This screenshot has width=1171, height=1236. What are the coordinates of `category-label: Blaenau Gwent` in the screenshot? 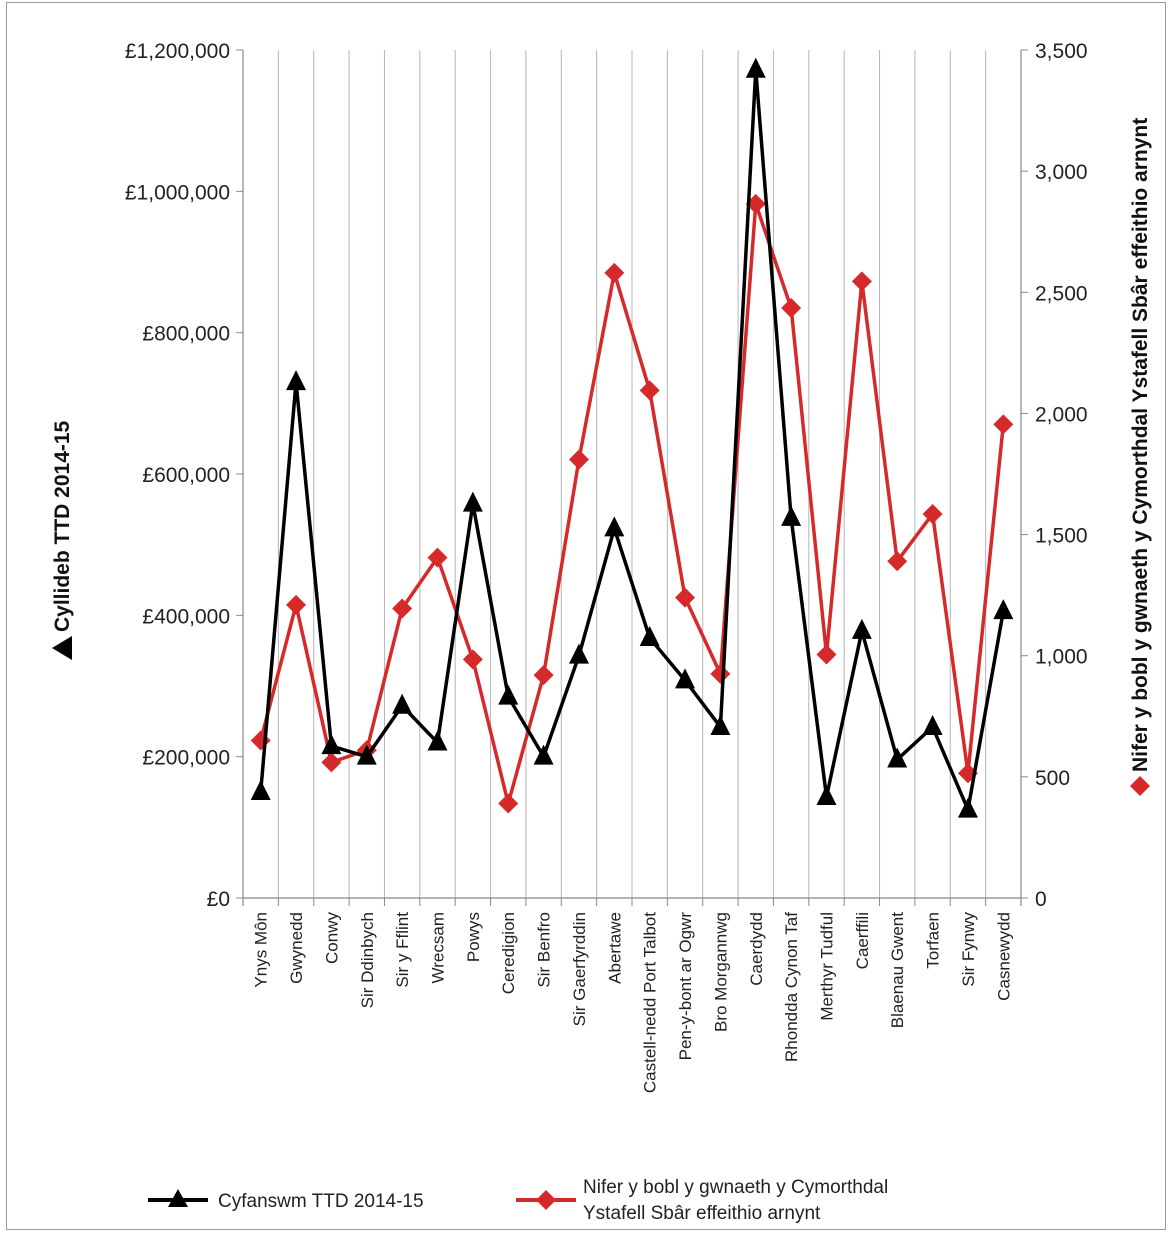 It's located at (897, 970).